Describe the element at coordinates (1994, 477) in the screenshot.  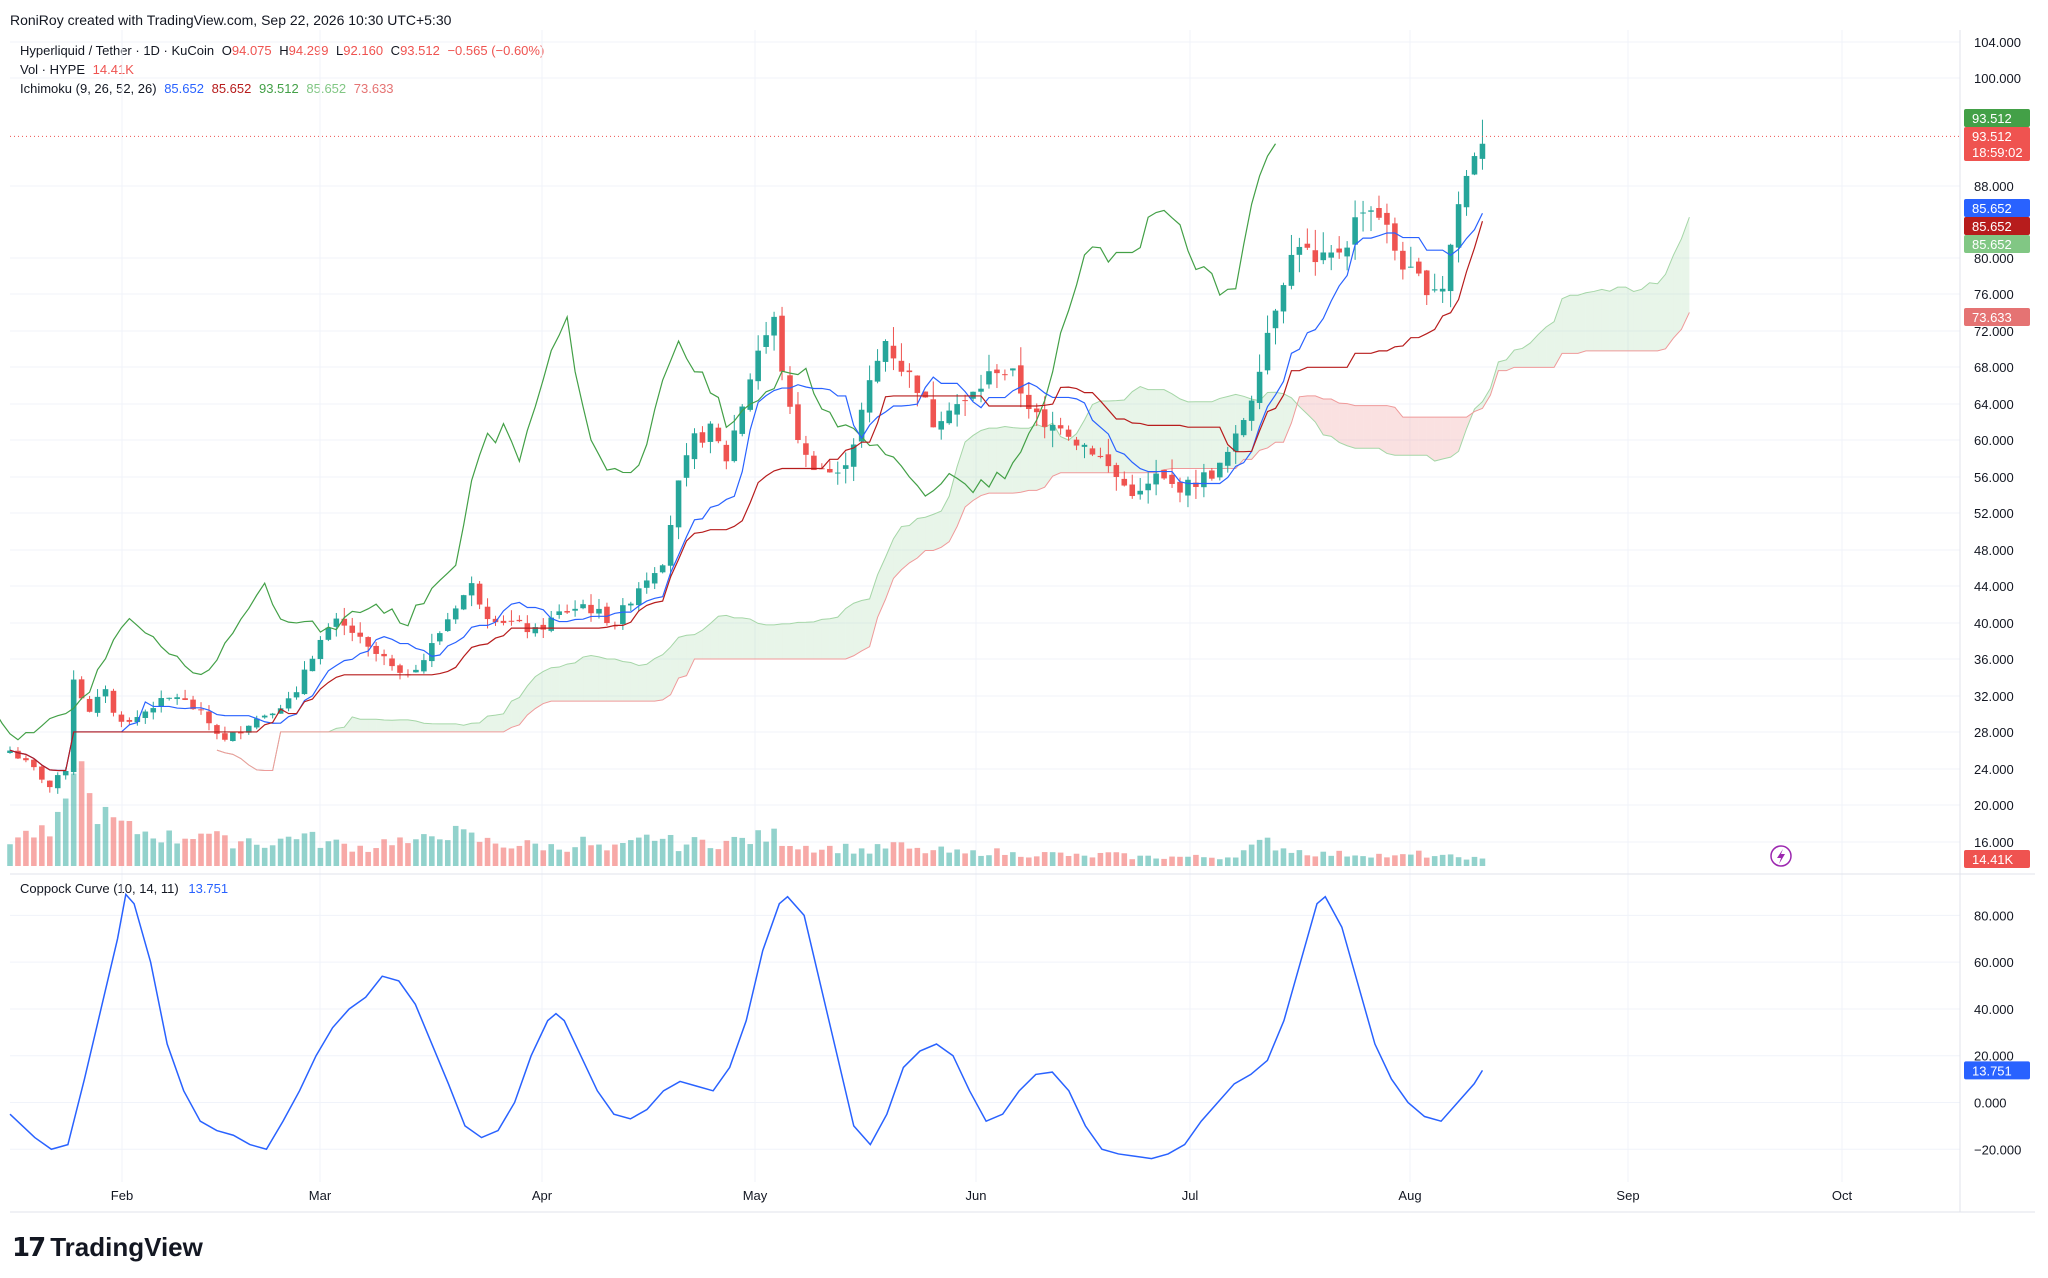
I see `price-tick-label: 56.000` at that location.